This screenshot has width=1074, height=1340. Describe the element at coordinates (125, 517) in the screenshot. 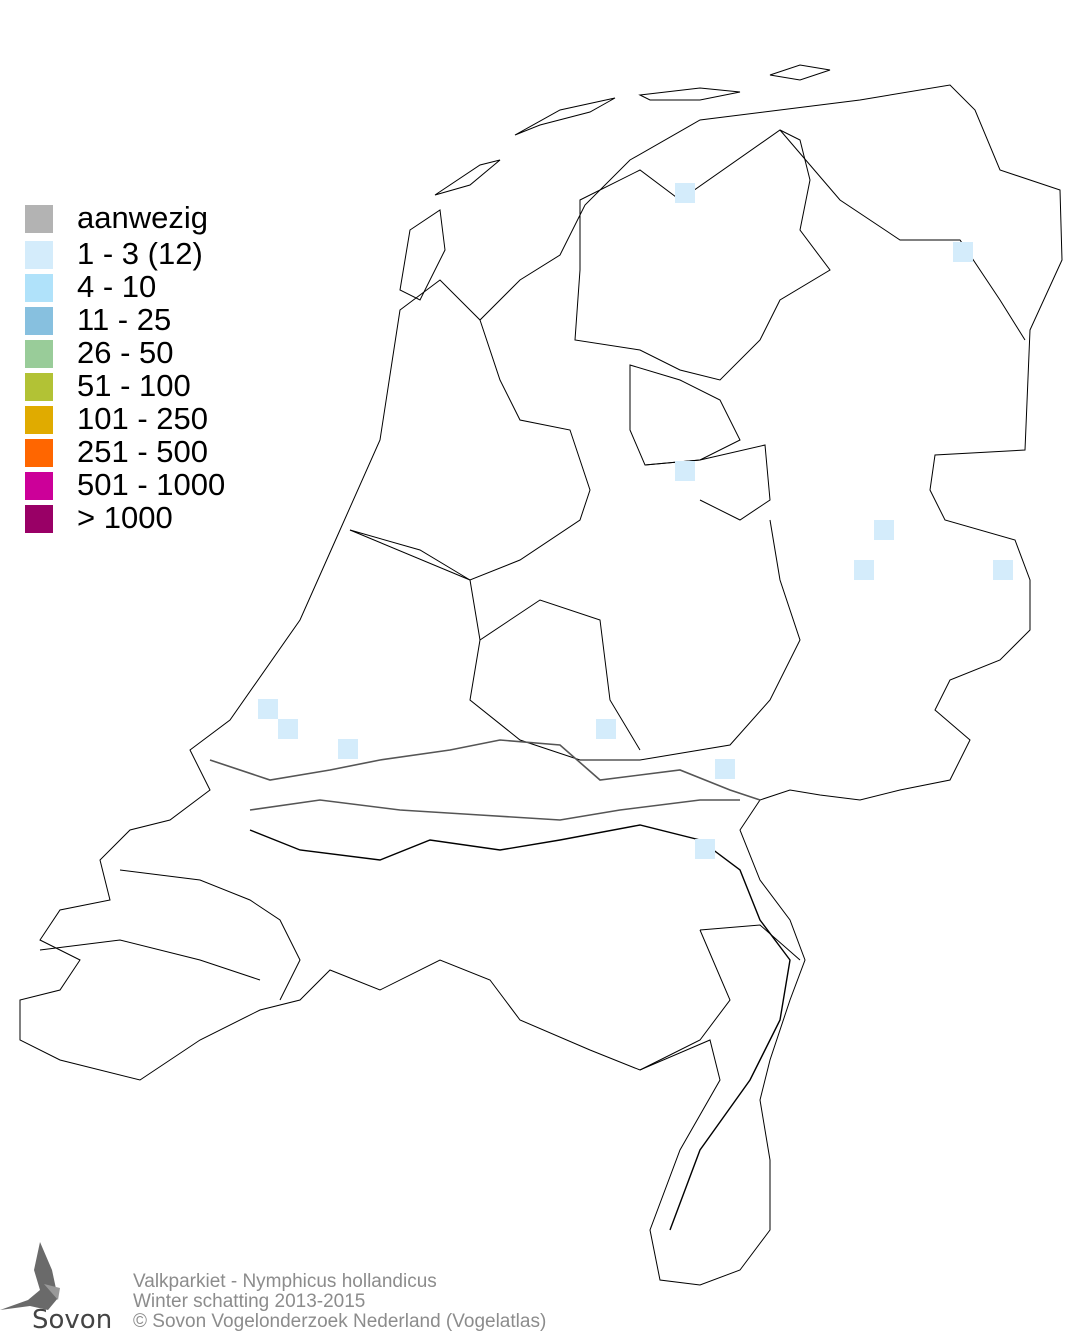

I see `legend-label: > 1000` at that location.